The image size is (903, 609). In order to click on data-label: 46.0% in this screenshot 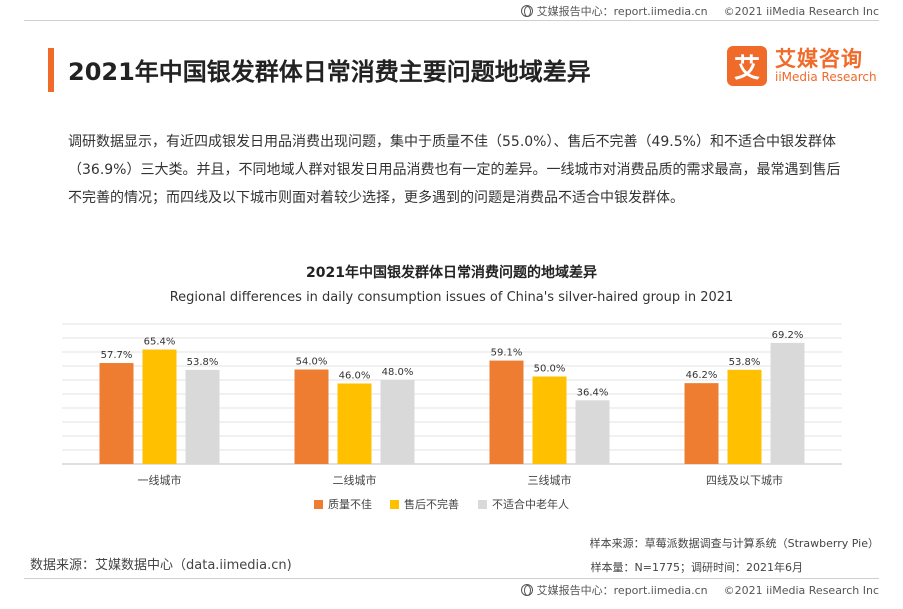, I will do `click(355, 376)`.